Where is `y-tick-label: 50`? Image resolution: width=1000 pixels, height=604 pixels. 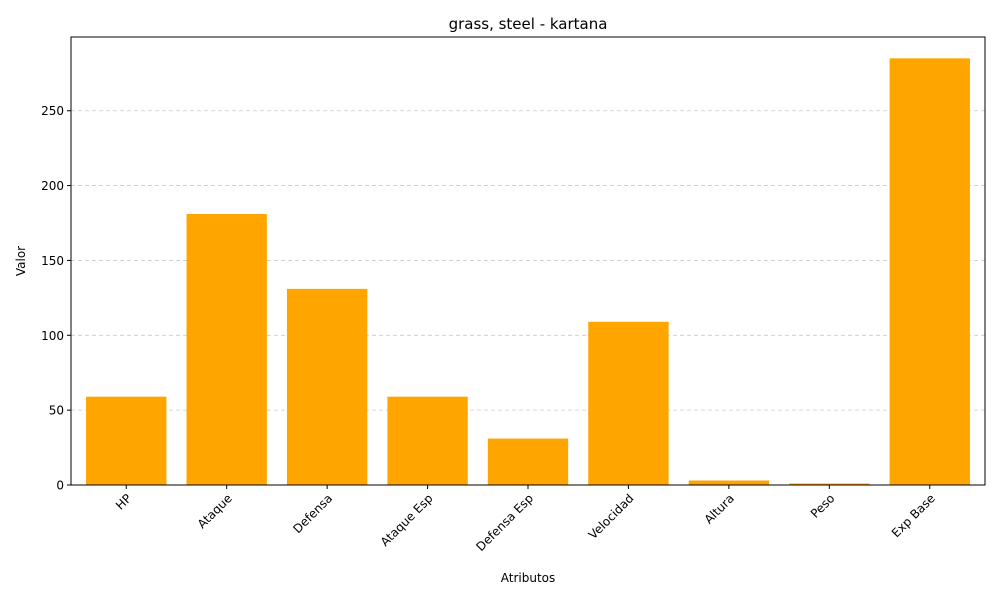 y-tick-label: 50 is located at coordinates (56, 411).